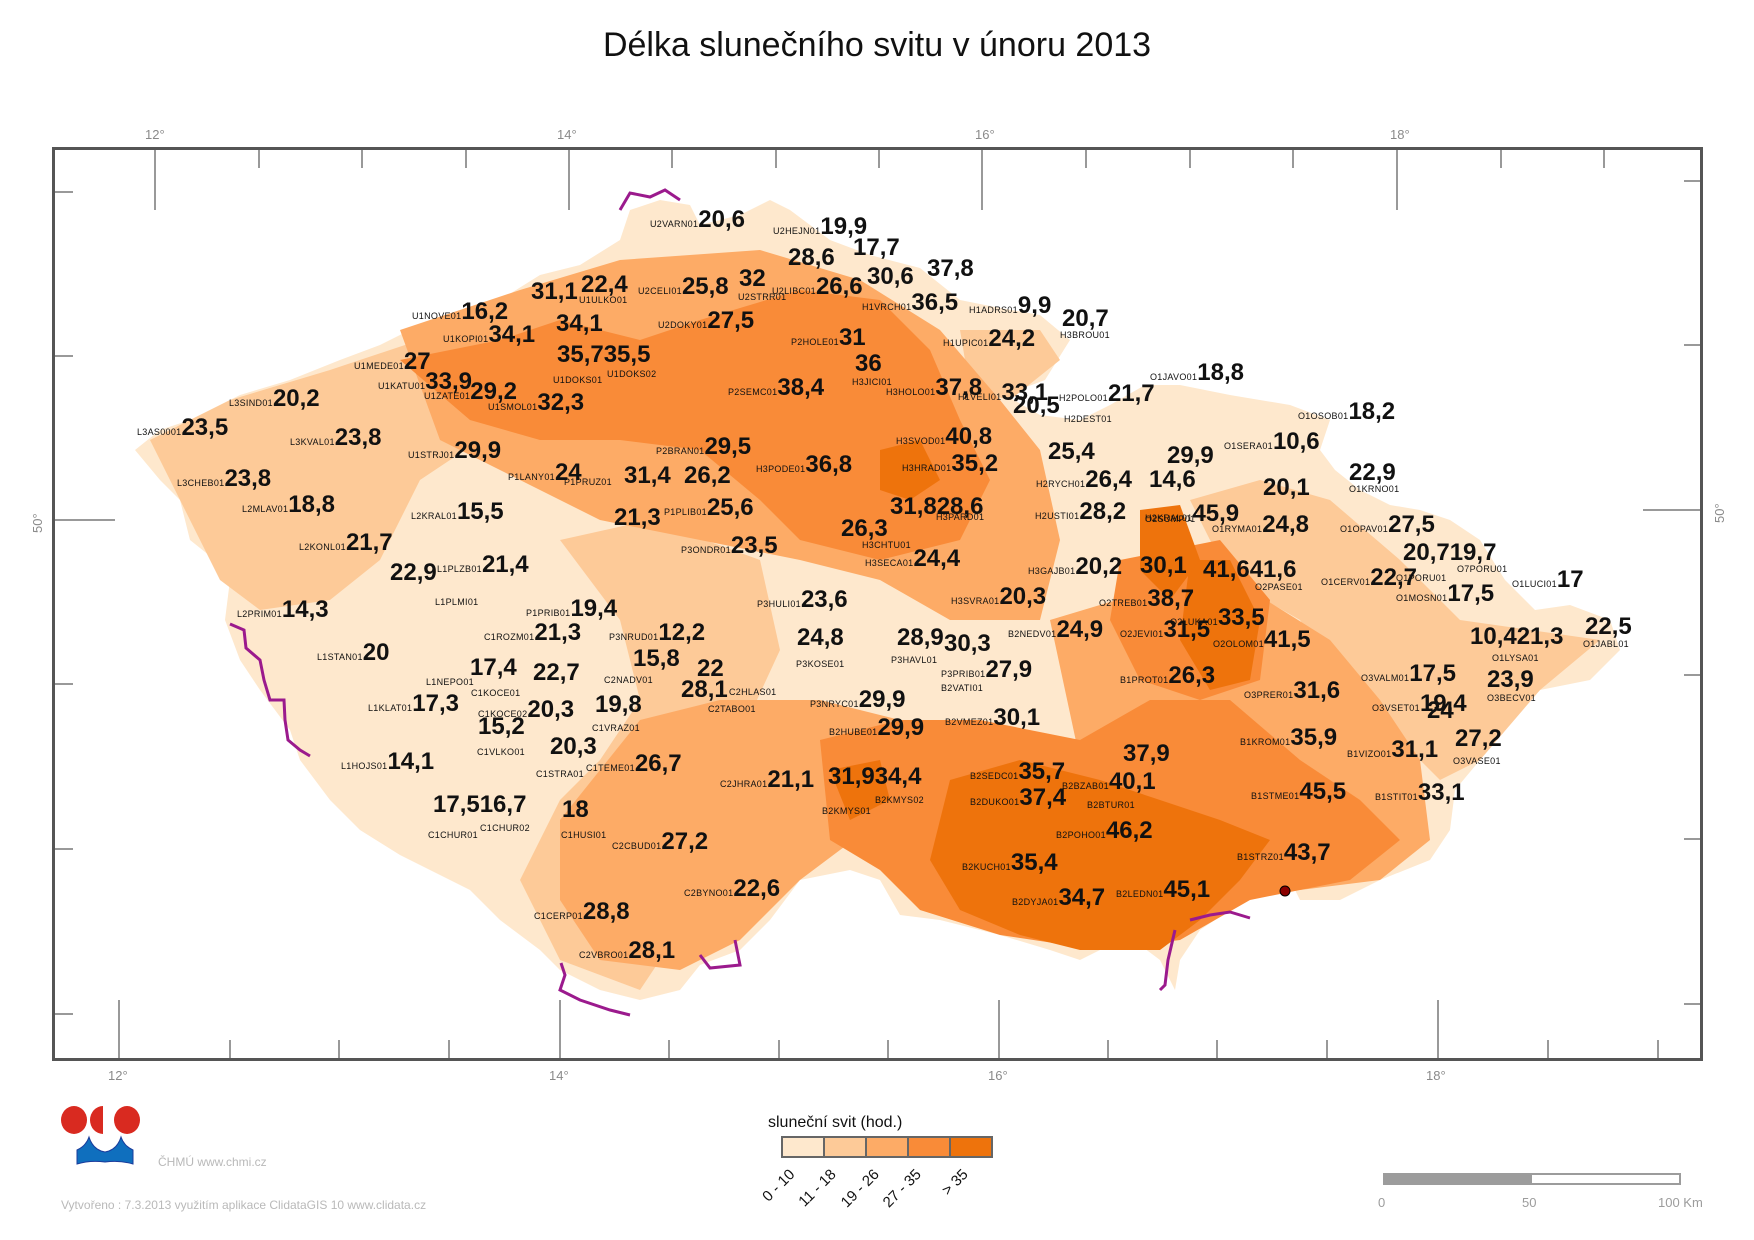 This screenshot has width=1754, height=1240. I want to click on station-label: B2KMYS02, so click(899, 799).